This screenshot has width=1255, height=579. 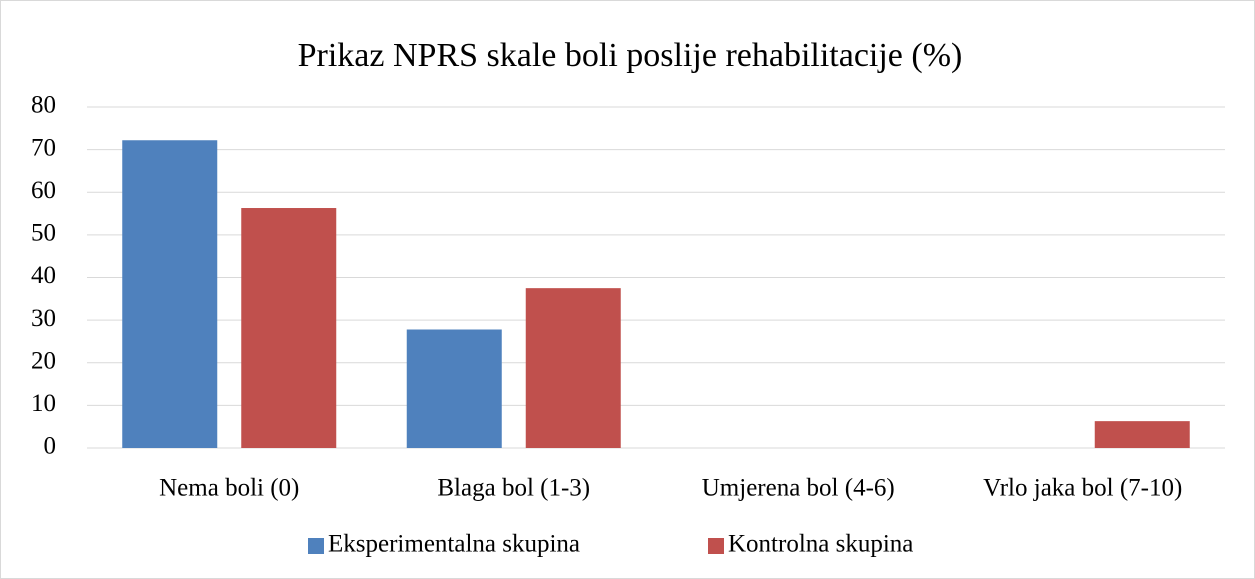 I want to click on legend-label: Eksperimentalna skupina, so click(x=454, y=544).